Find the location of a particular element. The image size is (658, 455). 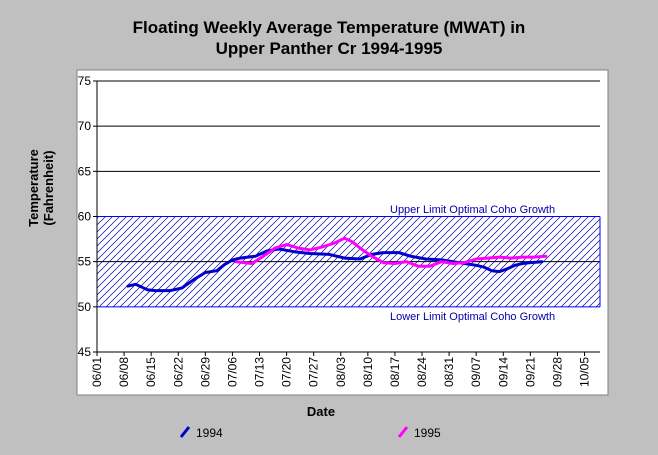

x-tick-label: 06/01 is located at coordinates (97, 372).